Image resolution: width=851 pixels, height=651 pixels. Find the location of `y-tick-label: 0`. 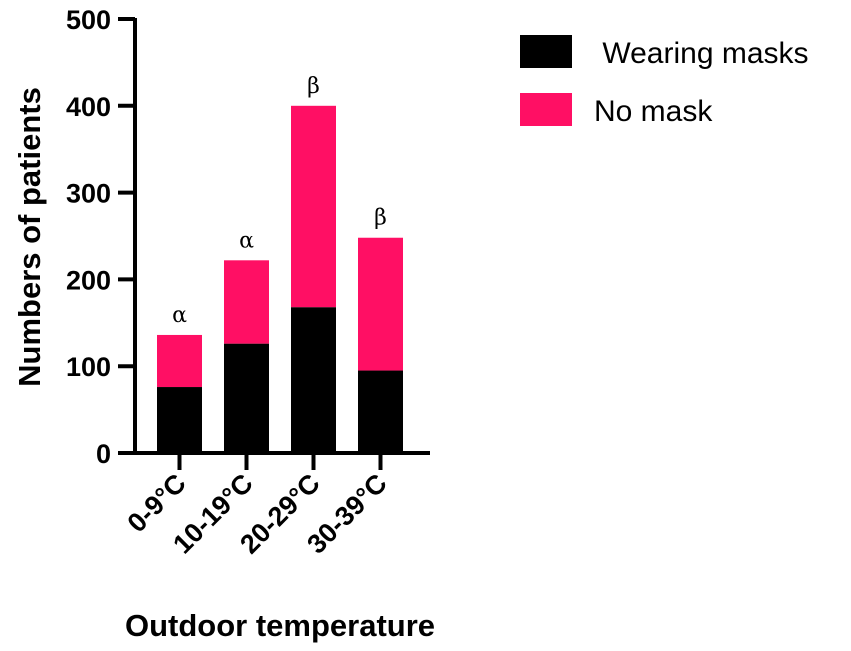

y-tick-label: 0 is located at coordinates (103, 454).